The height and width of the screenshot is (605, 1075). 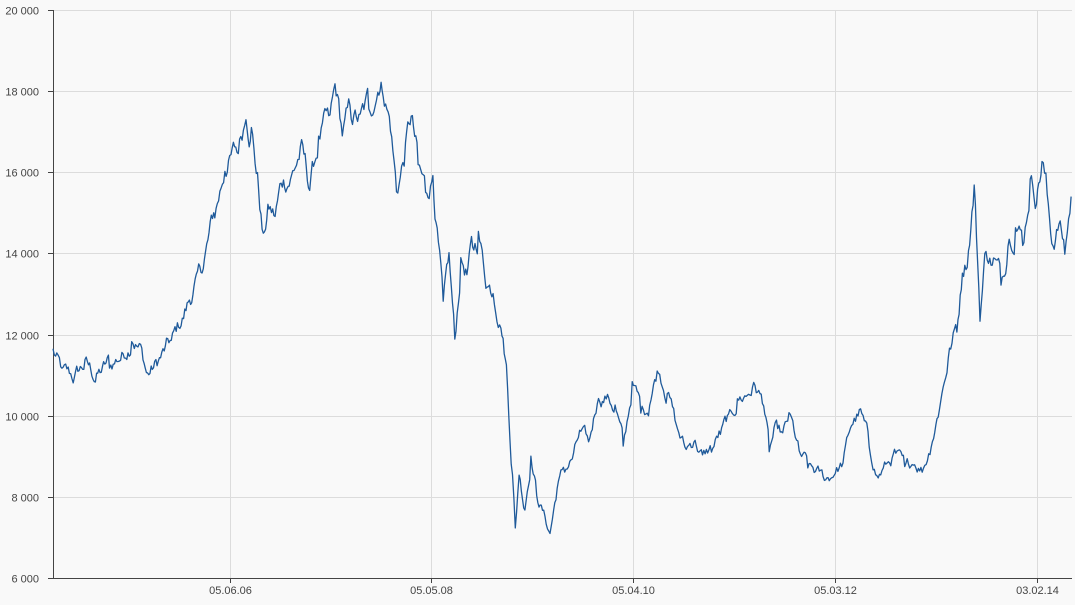 What do you see at coordinates (22, 12) in the screenshot?
I see `y-tick-label: 20 000` at bounding box center [22, 12].